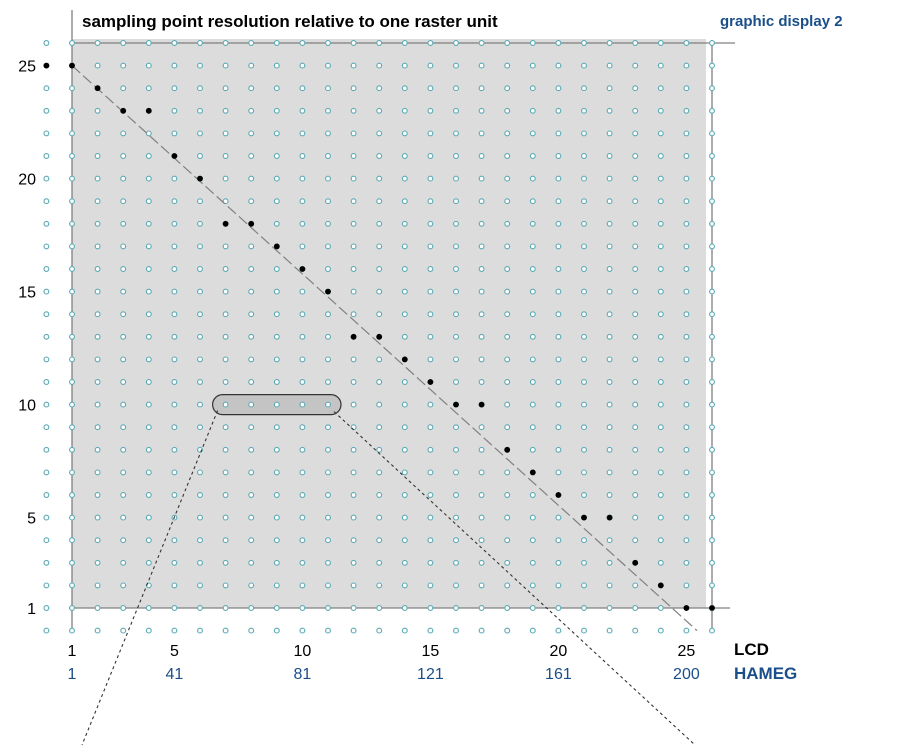 This screenshot has height=749, width=902. What do you see at coordinates (712, 608) in the screenshot?
I see `edge-sample-point` at bounding box center [712, 608].